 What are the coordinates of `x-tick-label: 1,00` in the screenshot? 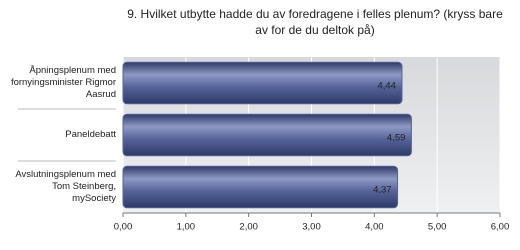 It's located at (186, 227).